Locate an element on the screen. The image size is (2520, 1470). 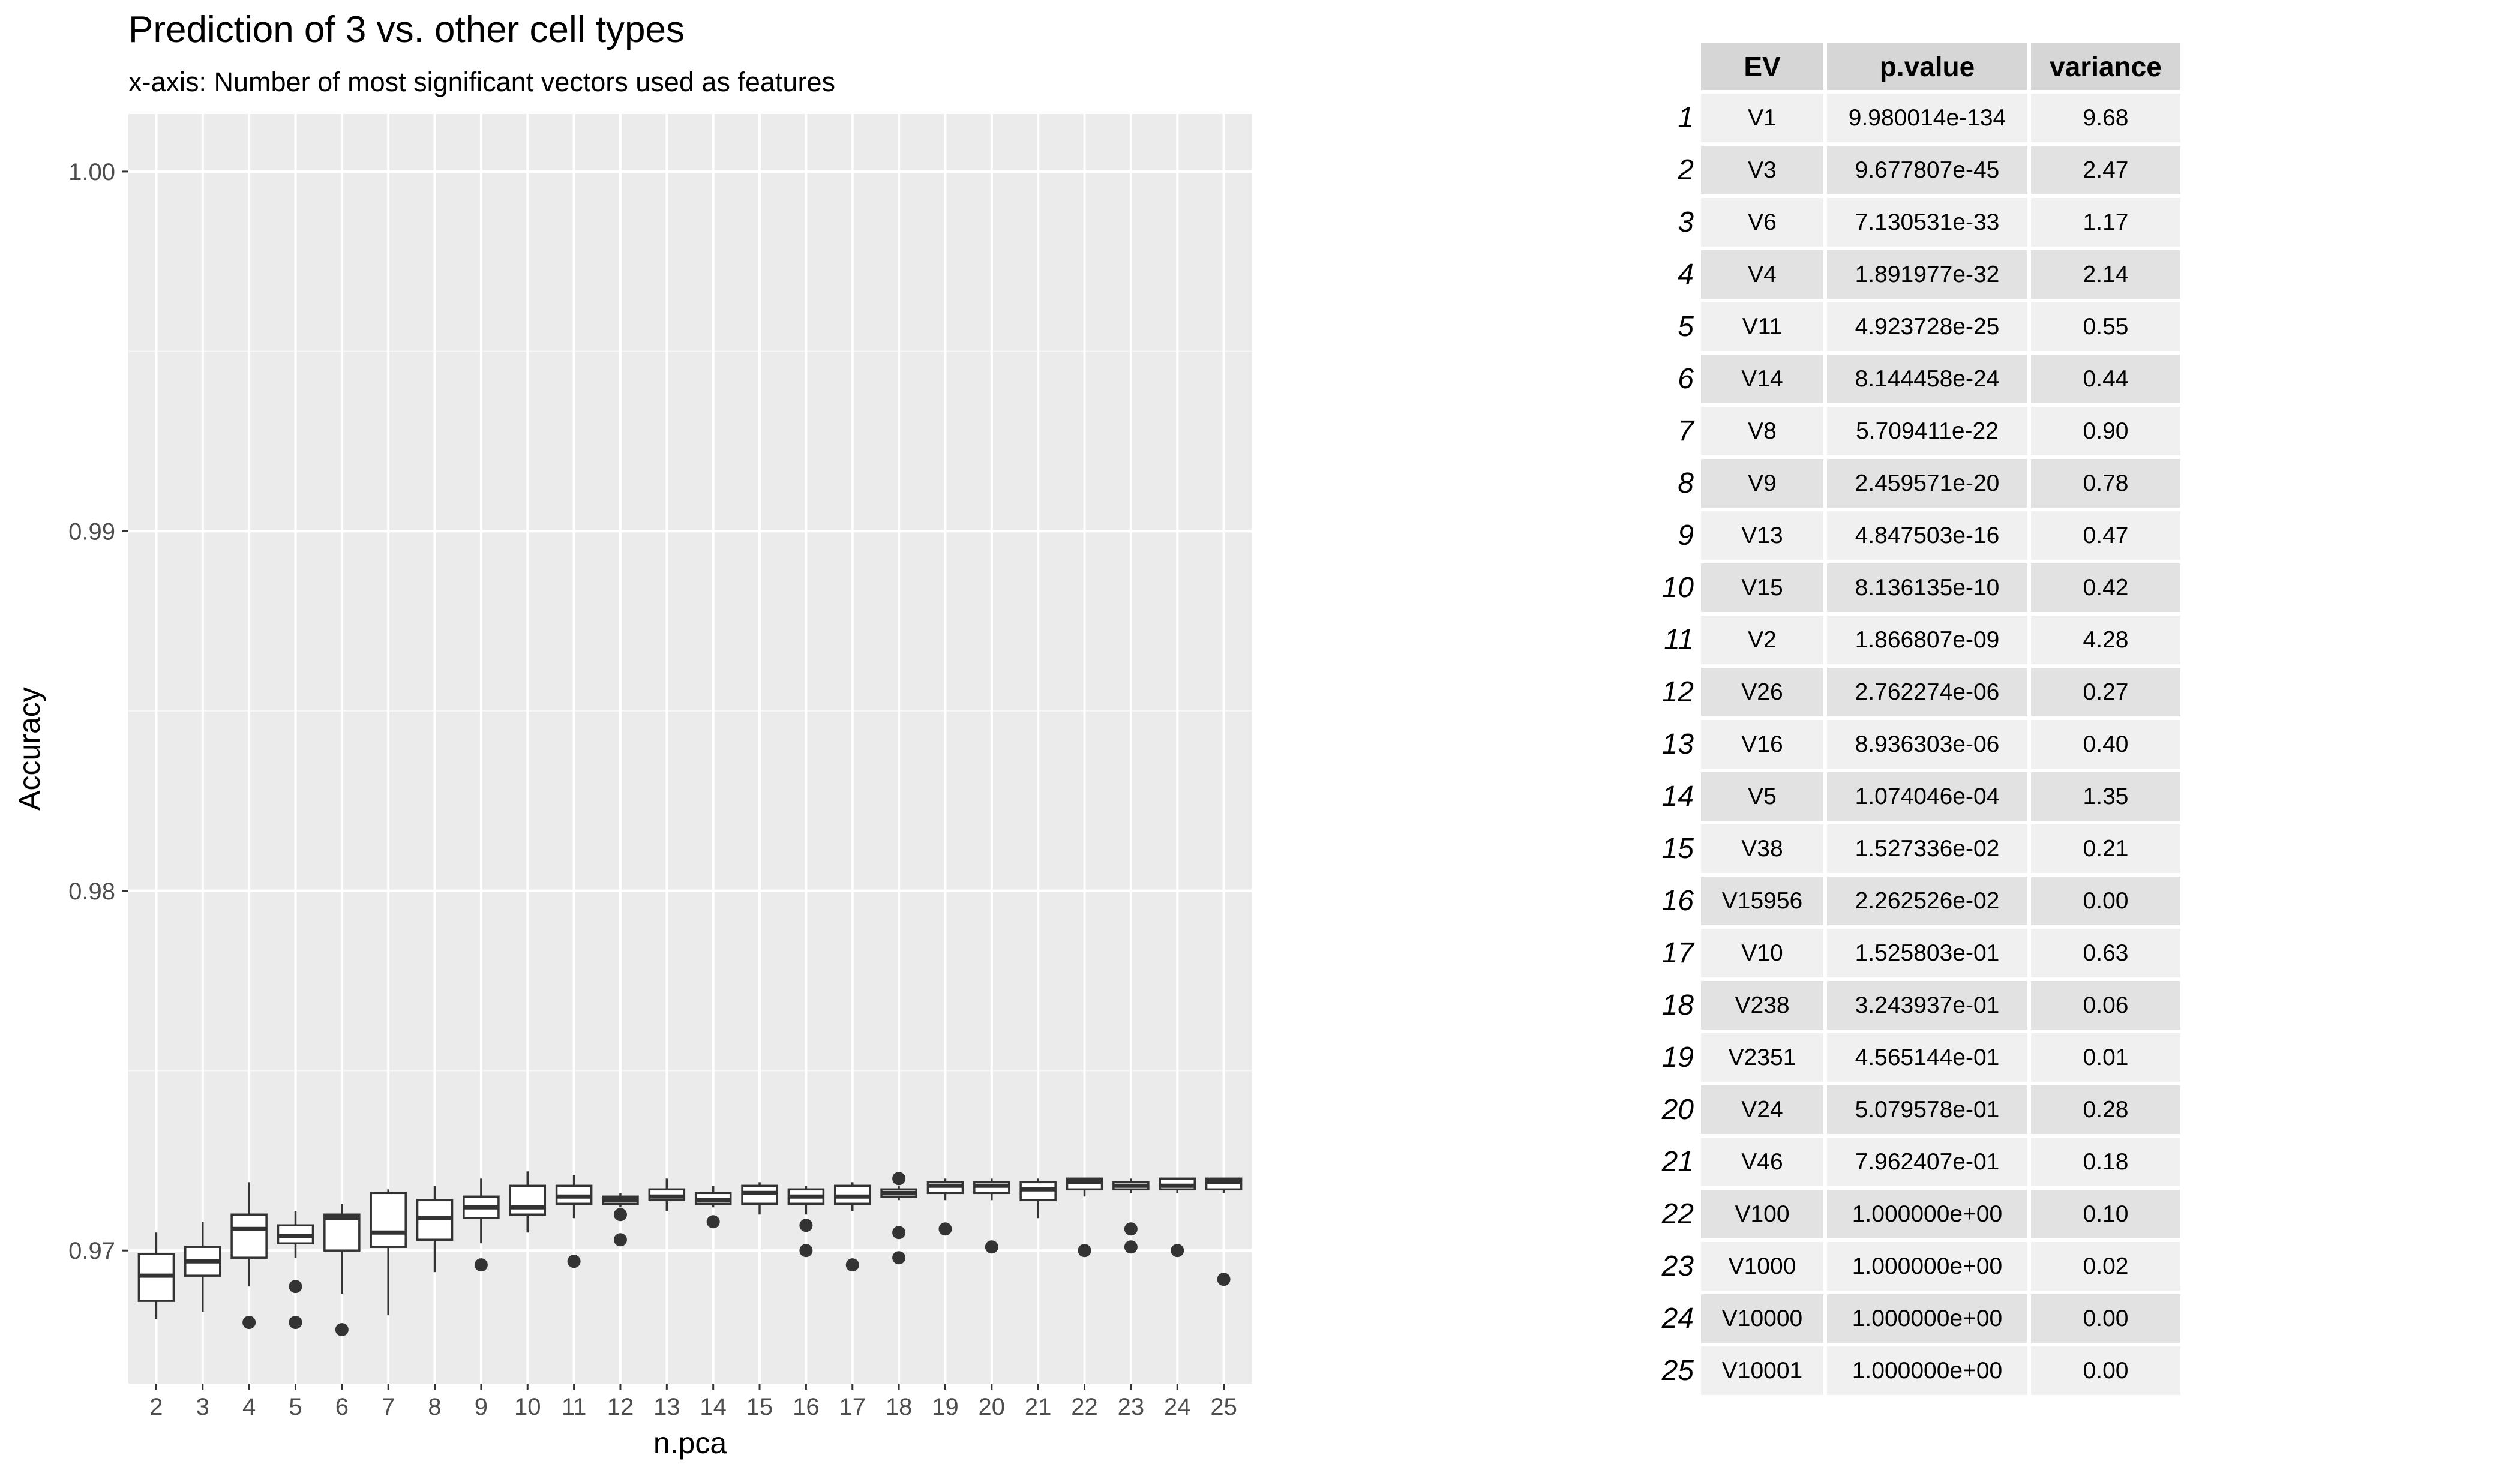
x-tick-label: 21 is located at coordinates (1038, 1407).